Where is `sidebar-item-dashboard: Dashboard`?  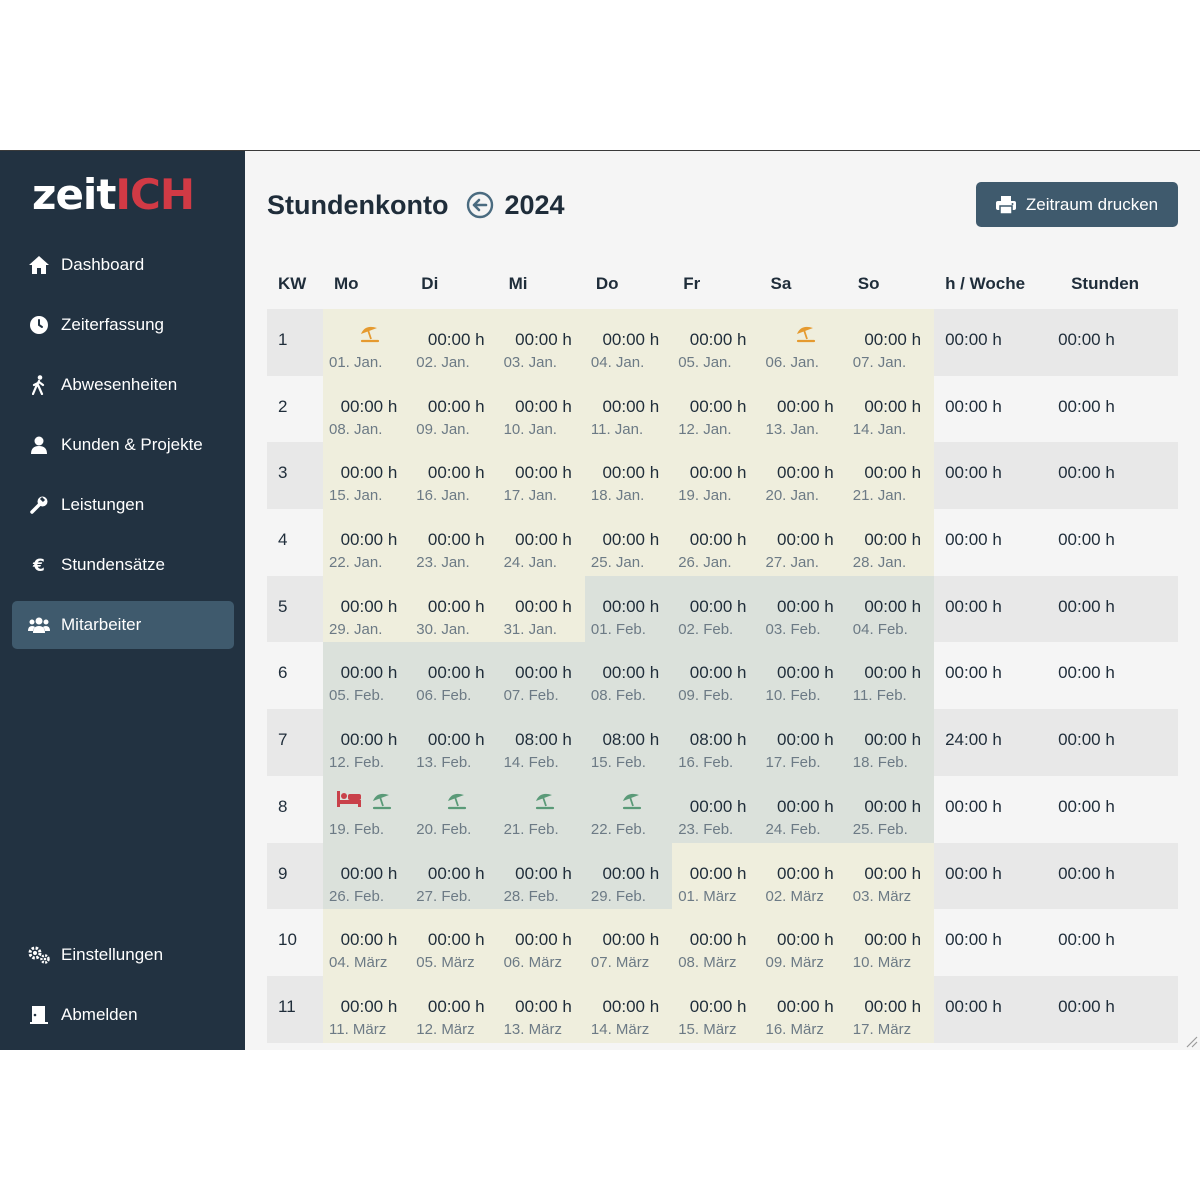
sidebar-item-dashboard: Dashboard is located at coordinates (123, 265).